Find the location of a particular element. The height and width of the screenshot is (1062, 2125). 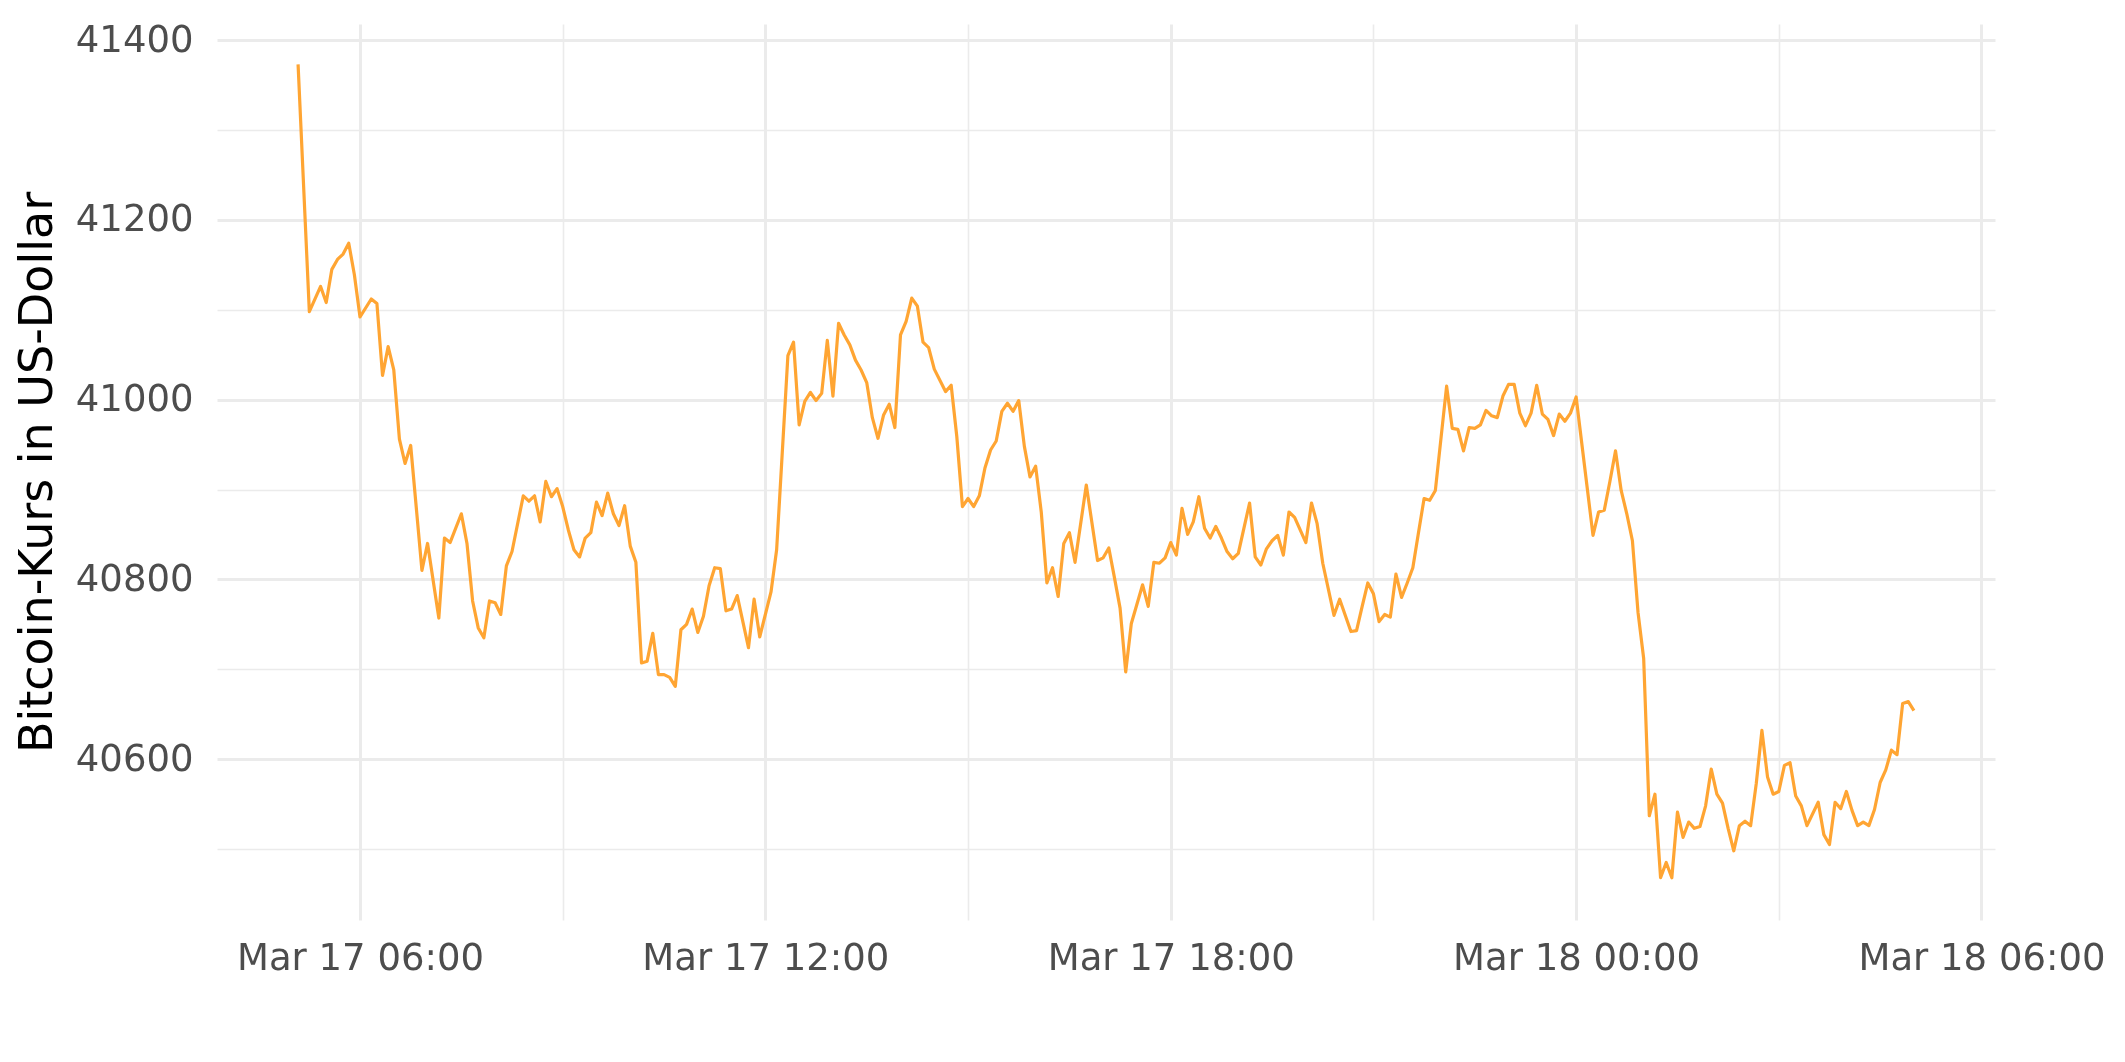

y-tick-label: 40800 is located at coordinates (134, 578).